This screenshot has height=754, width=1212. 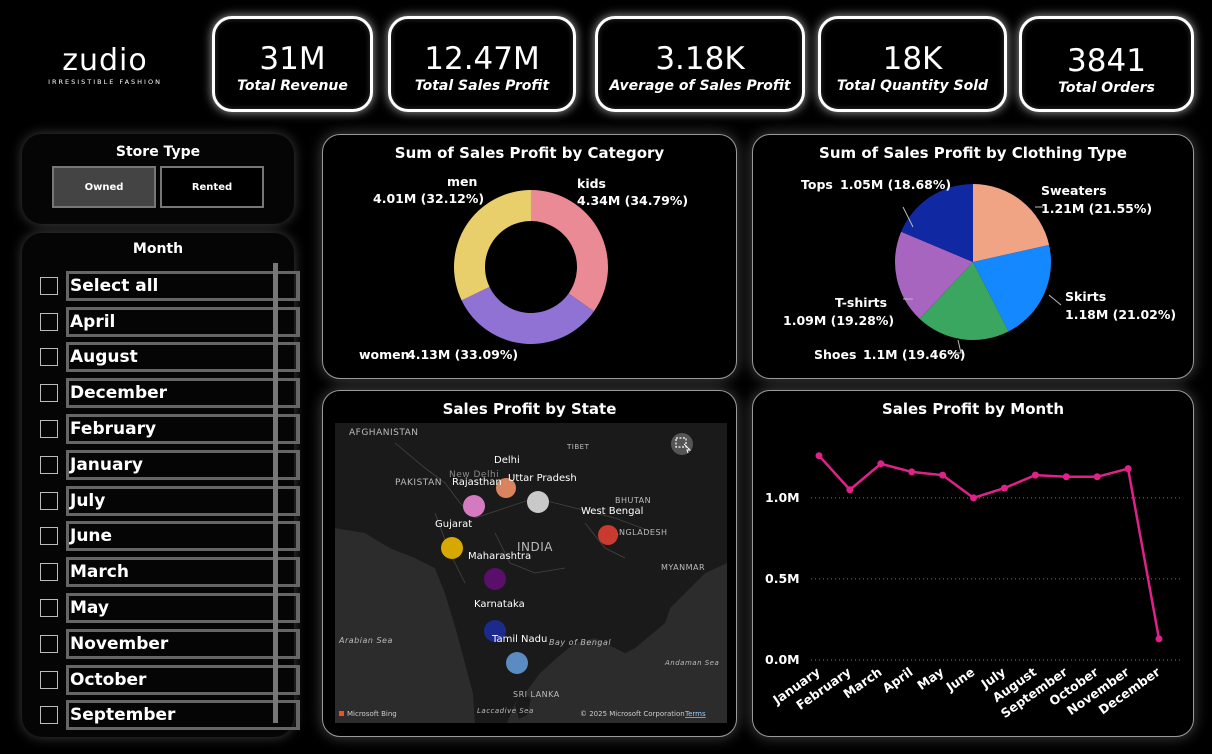 I want to click on store-type-title: Store Type, so click(x=158, y=152).